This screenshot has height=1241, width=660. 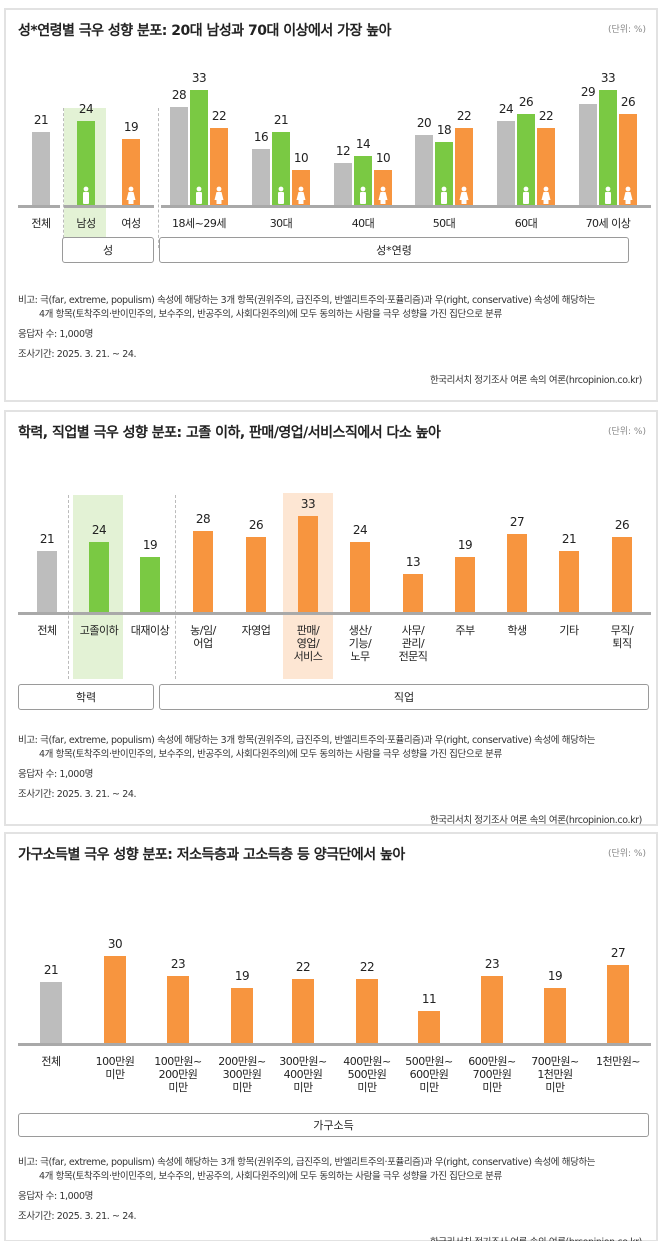 What do you see at coordinates (343, 151) in the screenshot?
I see `value-label: 12` at bounding box center [343, 151].